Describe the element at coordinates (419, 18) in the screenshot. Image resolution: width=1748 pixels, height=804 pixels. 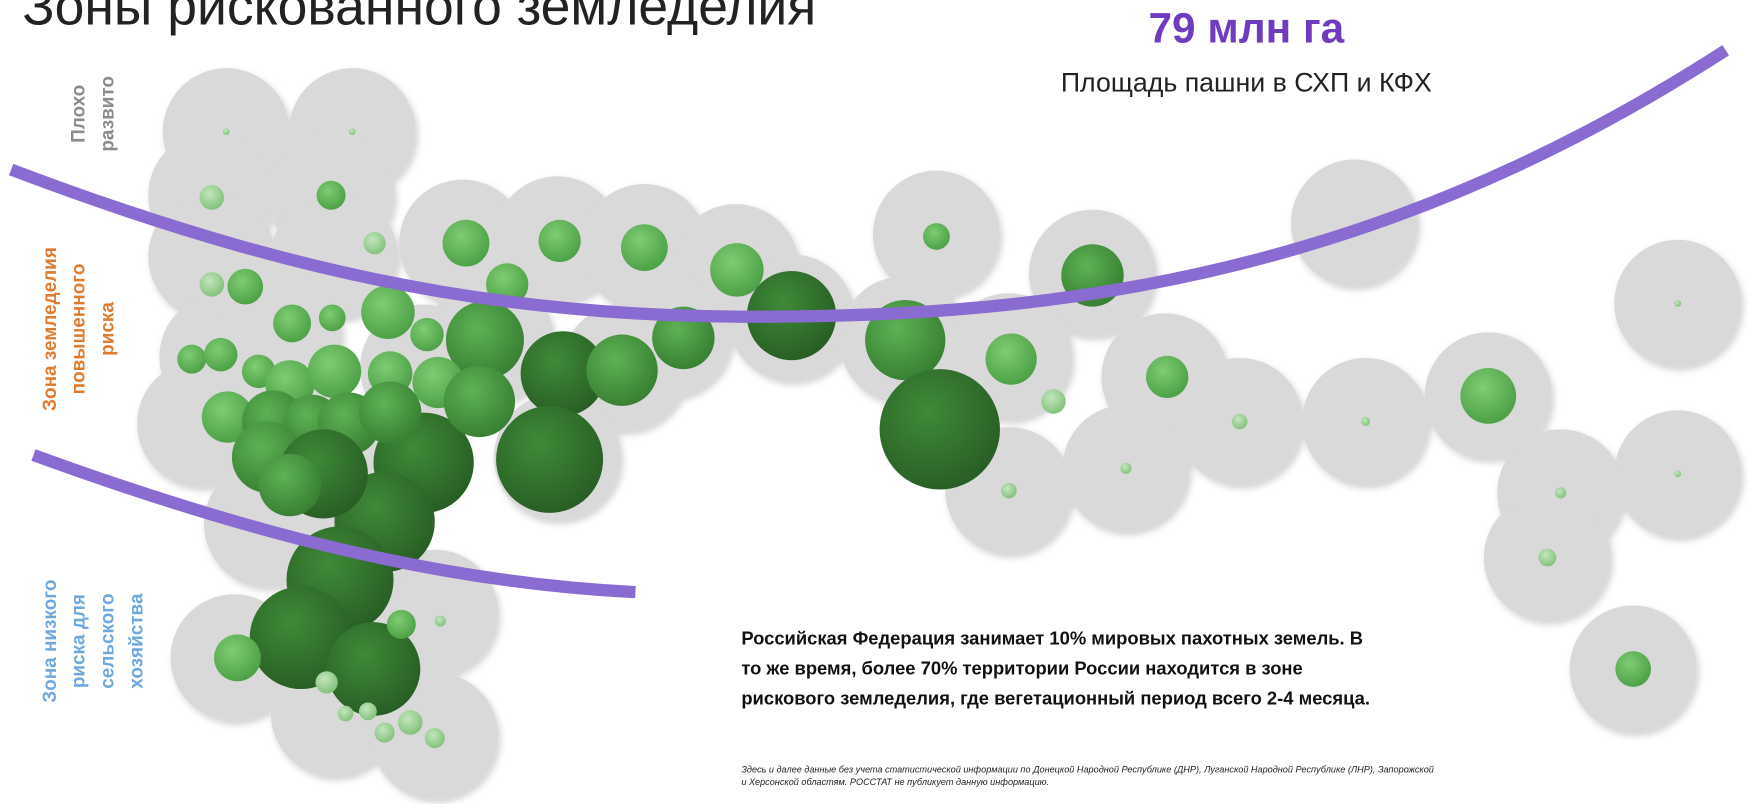
I see `title: Зоны рискованного земледелия` at that location.